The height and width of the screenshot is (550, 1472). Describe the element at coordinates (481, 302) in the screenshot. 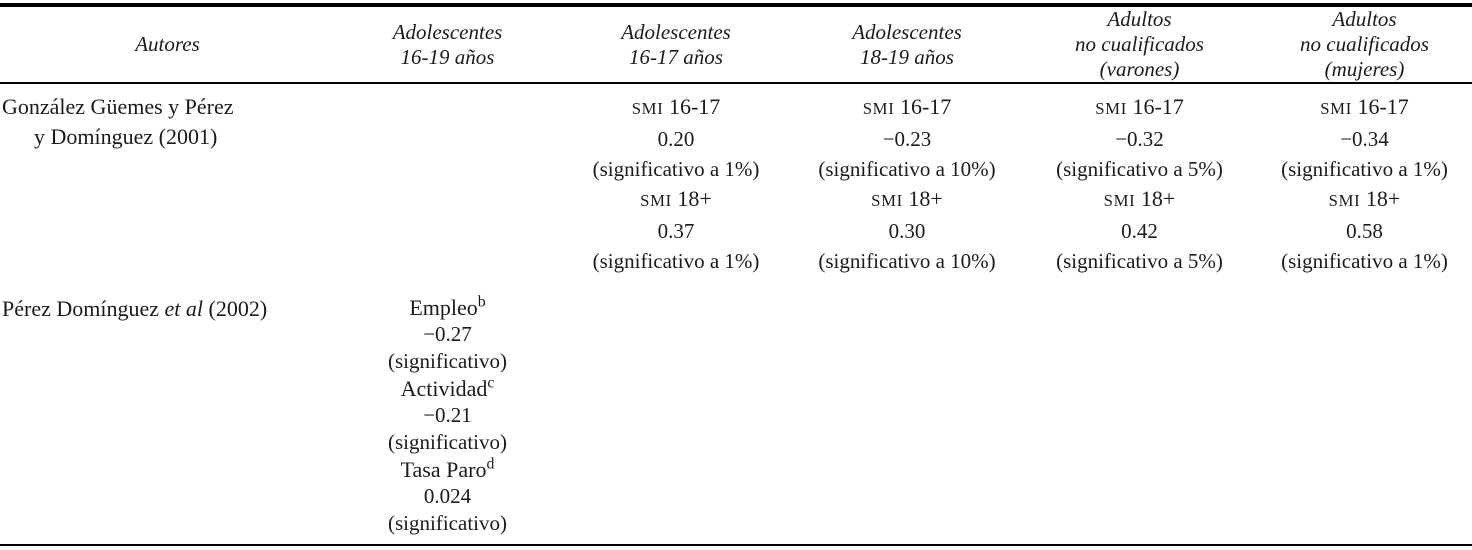

I see `footnote-marker: b` at that location.